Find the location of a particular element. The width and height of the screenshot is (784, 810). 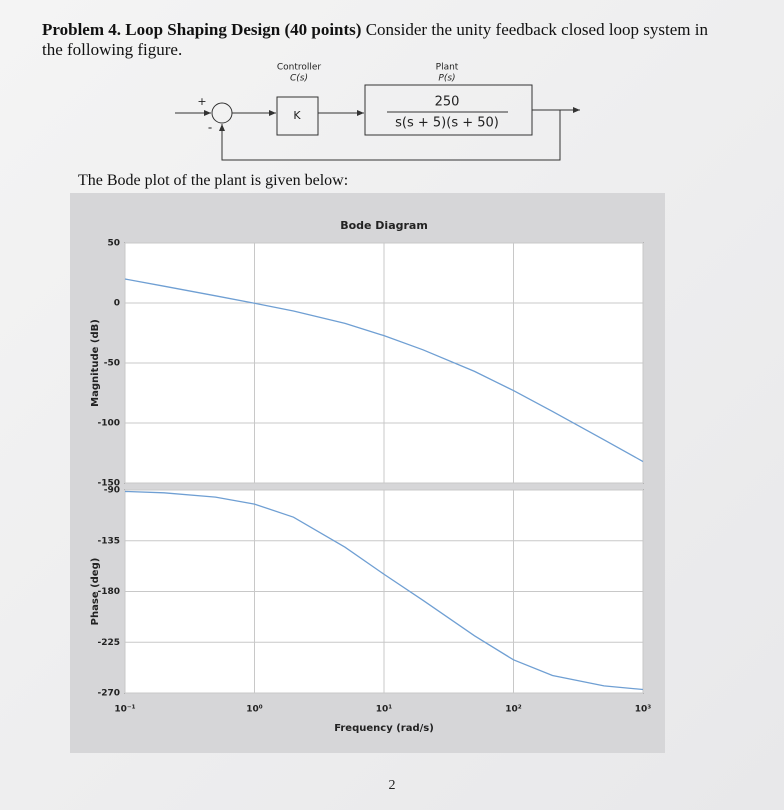

plant-symbol: P(s) is located at coordinates (446, 79).